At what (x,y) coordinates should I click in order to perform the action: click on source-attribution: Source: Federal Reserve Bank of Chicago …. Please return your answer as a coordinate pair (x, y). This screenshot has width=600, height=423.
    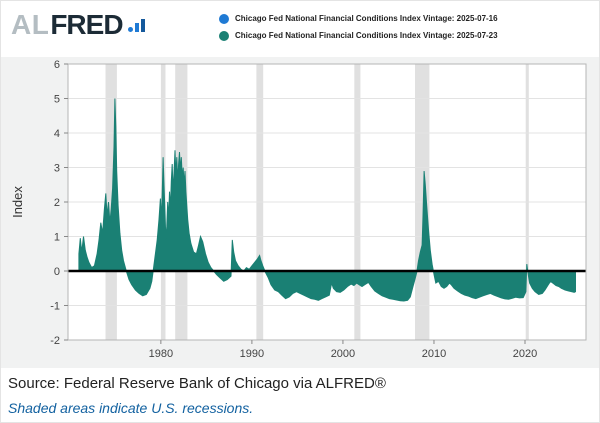
    Looking at the image, I should click on (197, 383).